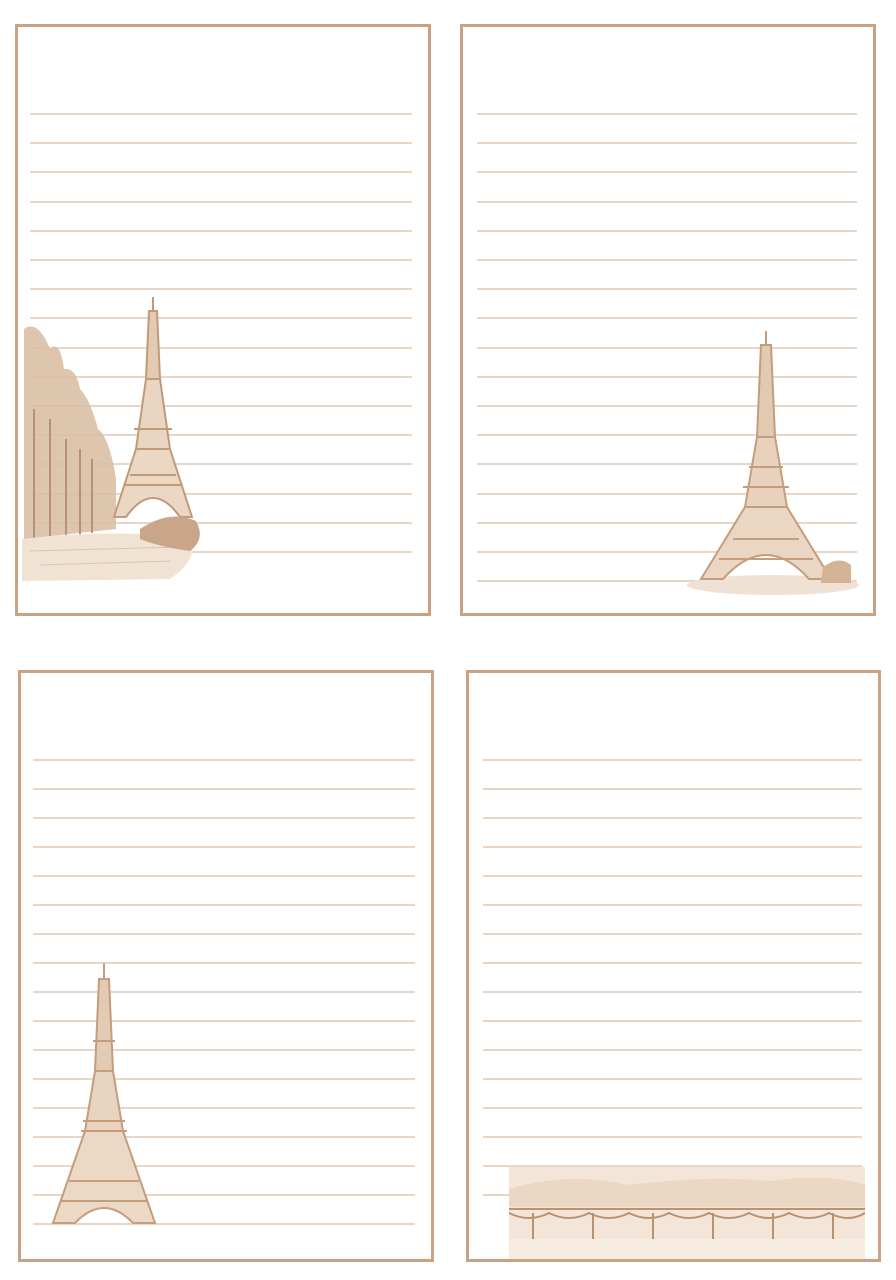 The image size is (896, 1280). I want to click on pont-des-arts-bridge-icon, so click(687, 1213).